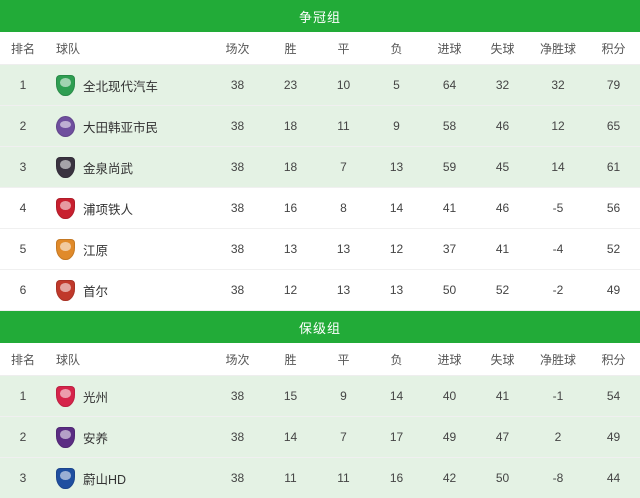  What do you see at coordinates (558, 85) in the screenshot?
I see `cell-goal-diff: 32` at bounding box center [558, 85].